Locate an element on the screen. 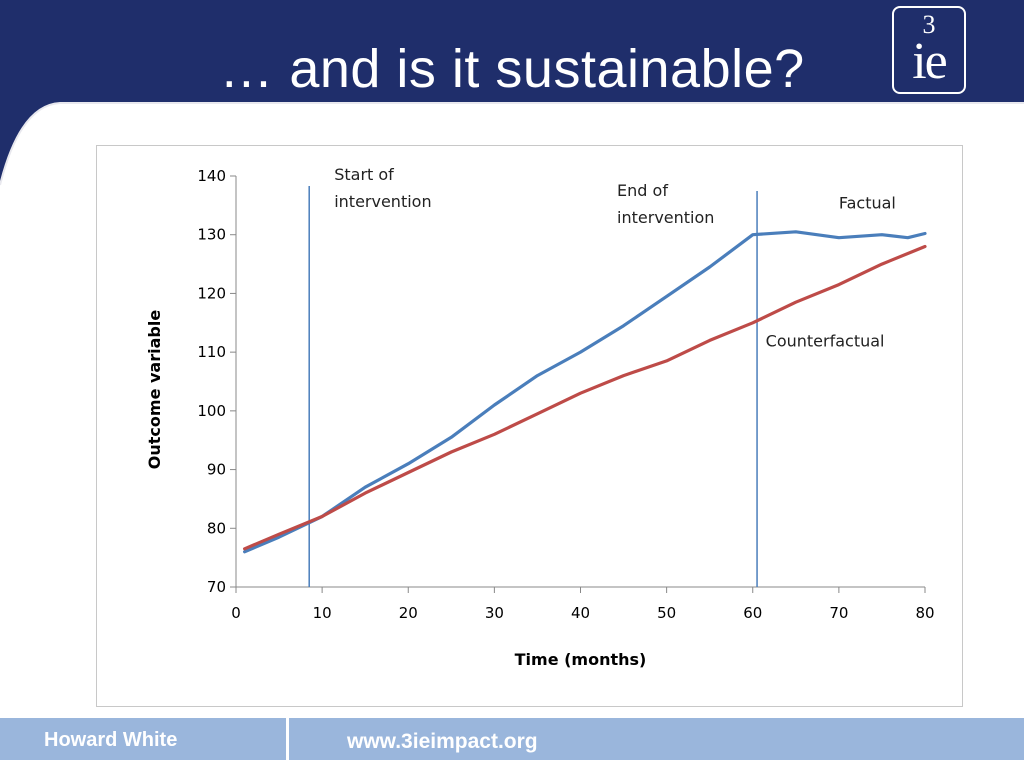 The image size is (1024, 768). end-intervention-label: End of is located at coordinates (642, 190).